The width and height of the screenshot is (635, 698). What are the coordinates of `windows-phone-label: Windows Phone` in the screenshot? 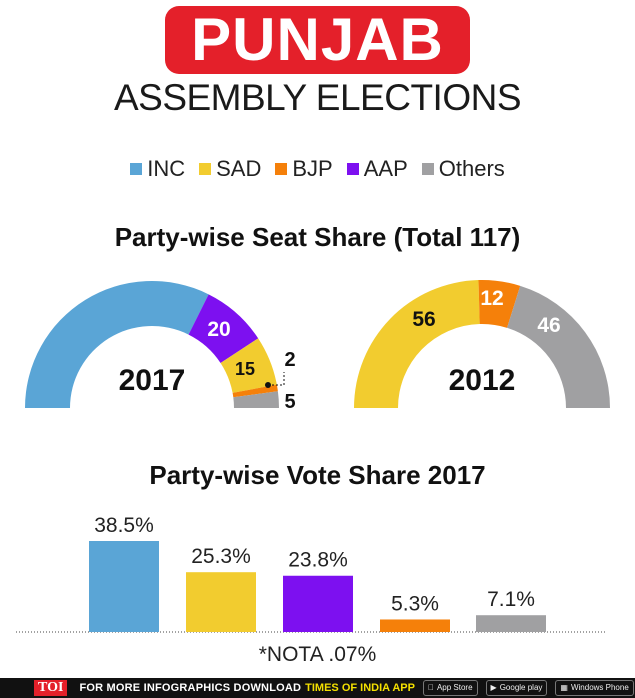 It's located at (596, 687).